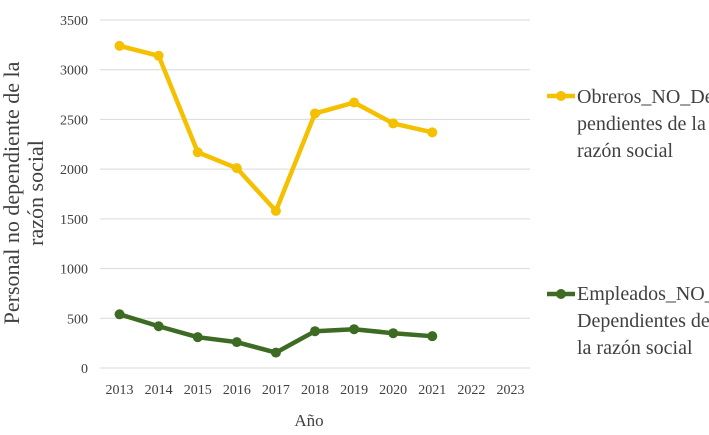 The height and width of the screenshot is (435, 709). I want to click on legend-line: pendientes de la, so click(641, 124).